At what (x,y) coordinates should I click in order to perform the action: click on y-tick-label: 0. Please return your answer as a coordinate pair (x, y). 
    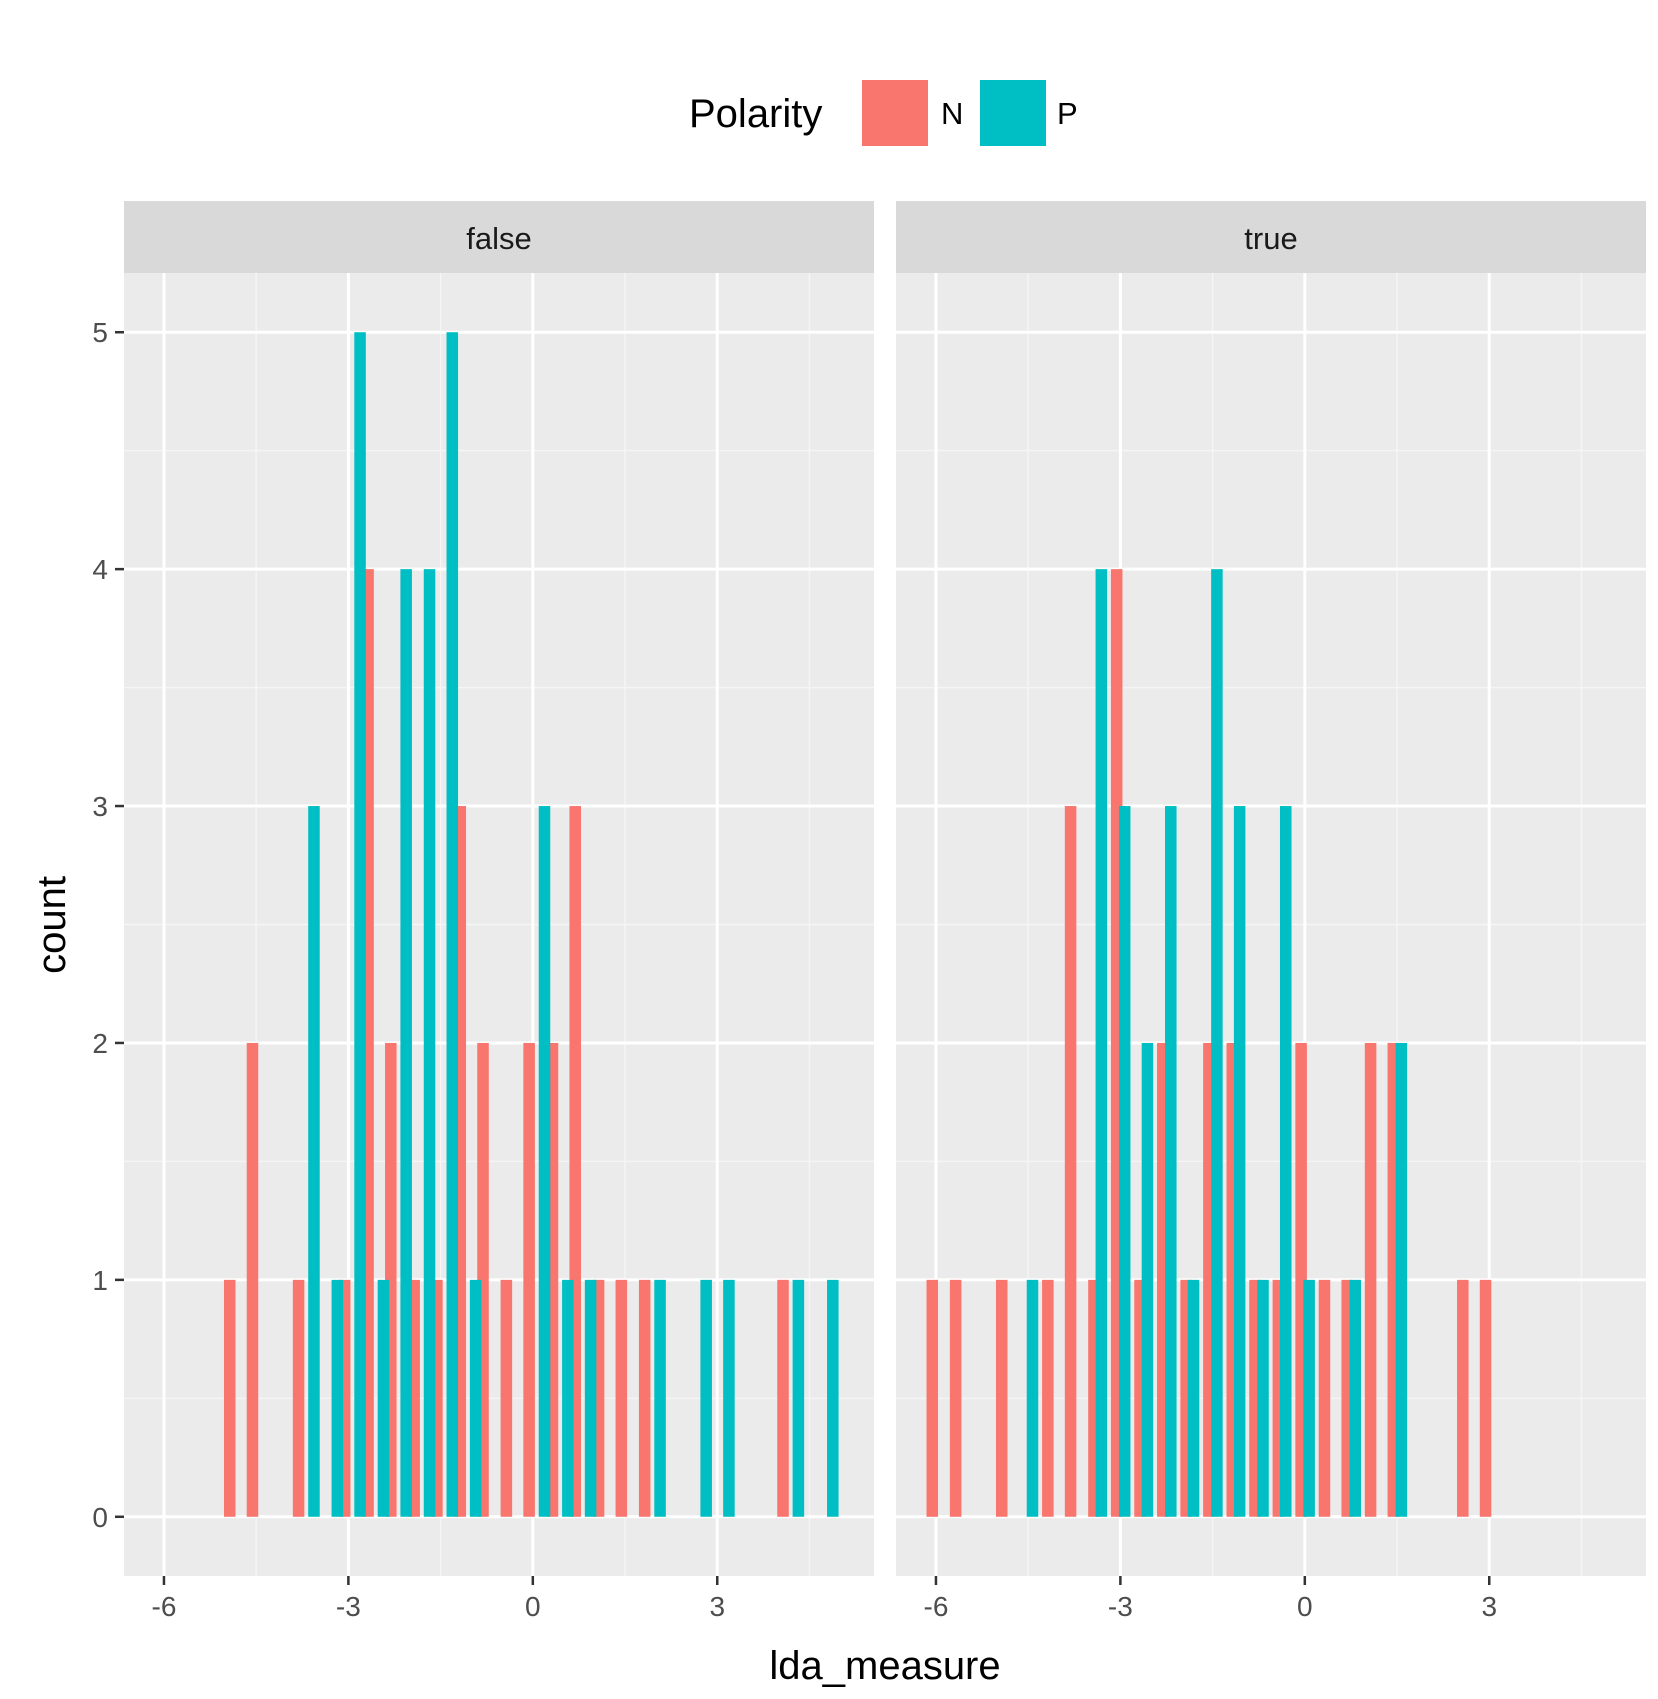
    Looking at the image, I should click on (100, 1517).